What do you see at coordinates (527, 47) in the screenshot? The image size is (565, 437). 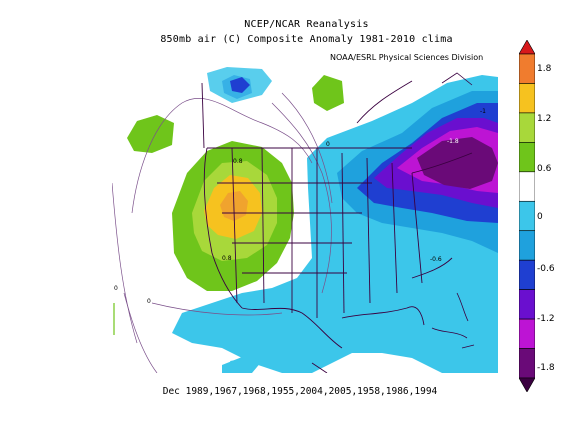 I see `colorbar-top-arrow` at bounding box center [527, 47].